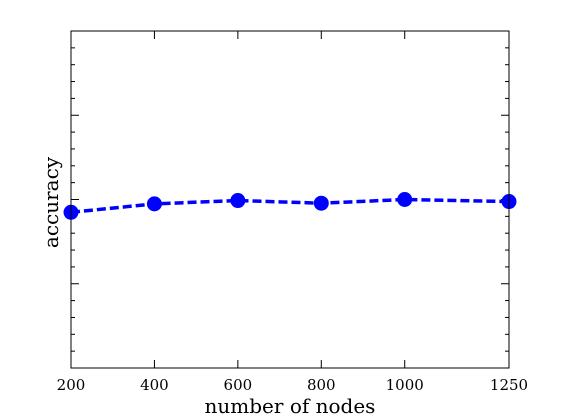 The image size is (561, 420). Describe the element at coordinates (51, 202) in the screenshot. I see `y-axis-label: accuracy` at that location.